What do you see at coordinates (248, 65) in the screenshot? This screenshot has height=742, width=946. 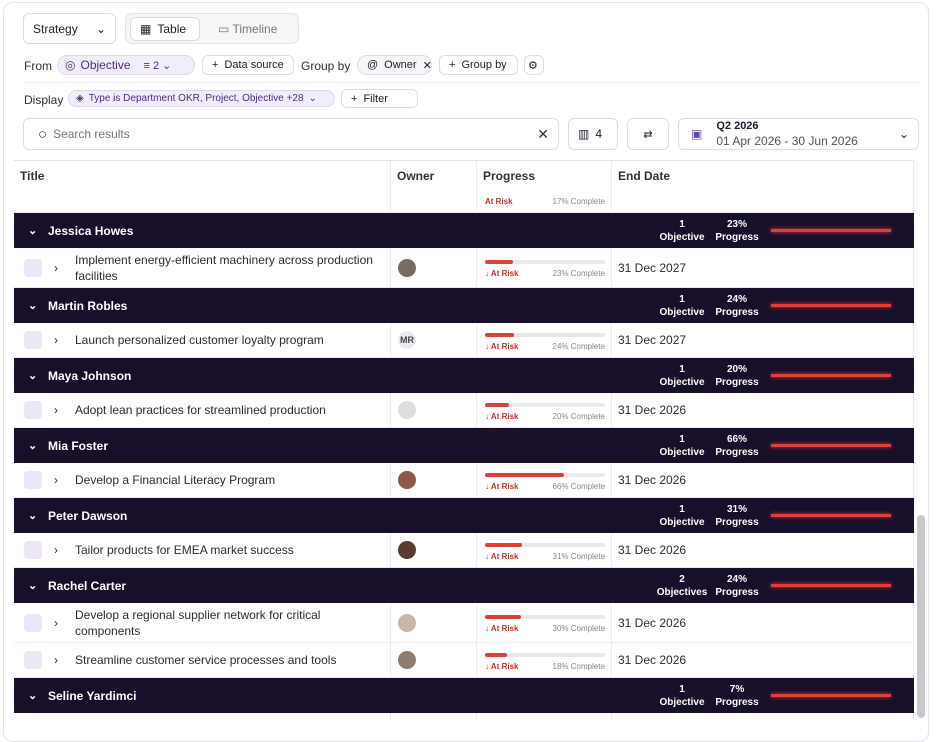 I see `data-source-button: + Data source` at bounding box center [248, 65].